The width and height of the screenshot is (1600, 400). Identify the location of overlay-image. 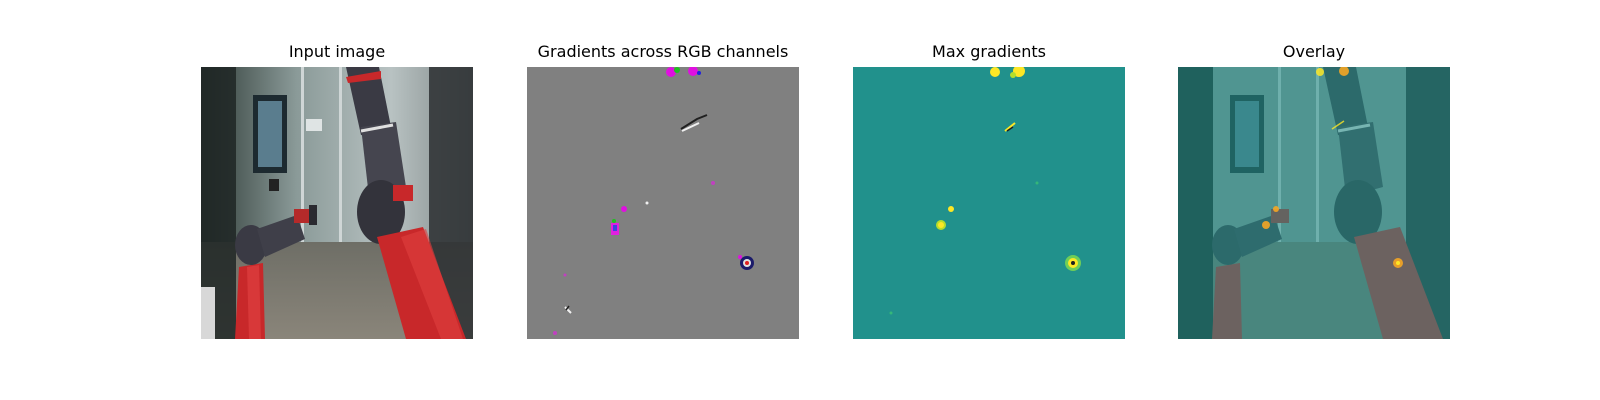
(1314, 203).